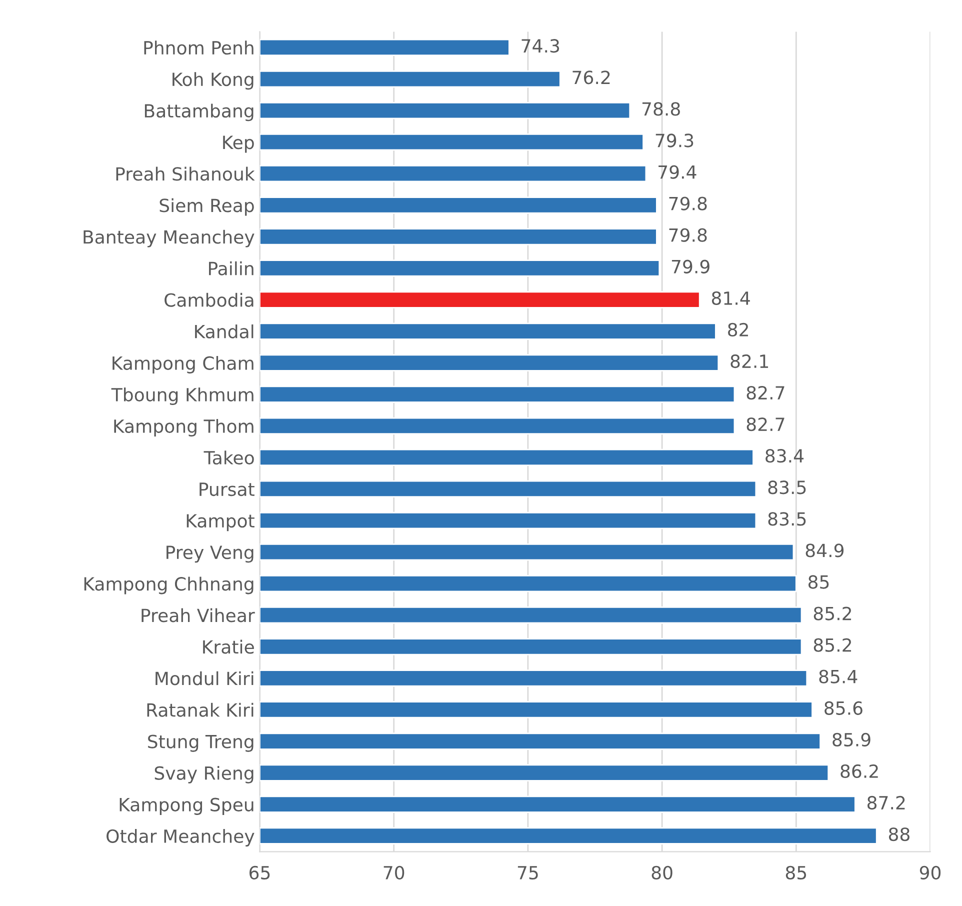  What do you see at coordinates (213, 81) in the screenshot?
I see `y-tick-label: Koh Kong` at bounding box center [213, 81].